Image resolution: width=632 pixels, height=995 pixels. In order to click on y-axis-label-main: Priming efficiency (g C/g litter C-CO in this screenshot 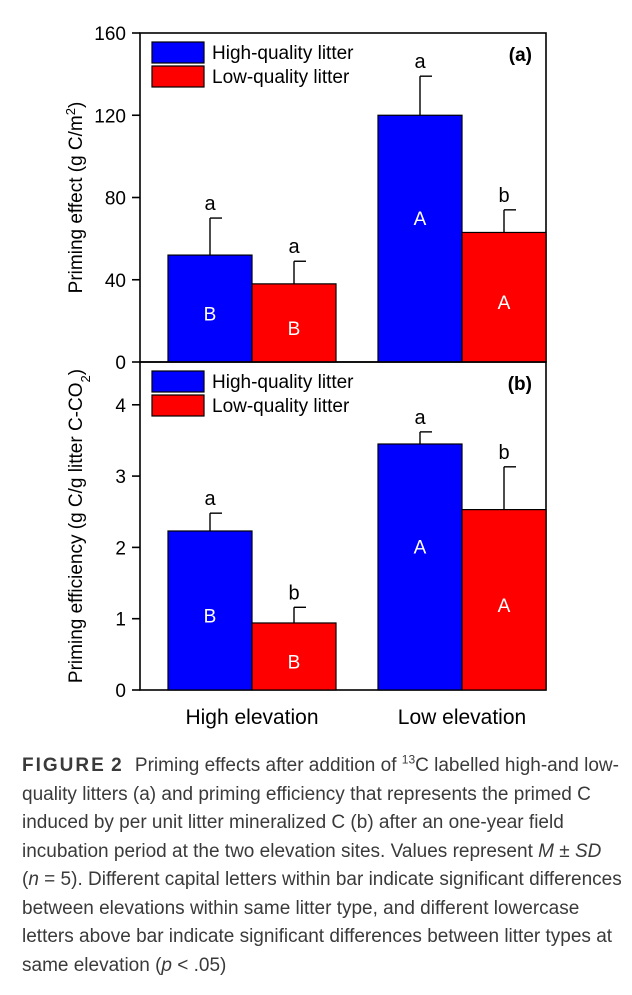, I will do `click(76, 533)`.